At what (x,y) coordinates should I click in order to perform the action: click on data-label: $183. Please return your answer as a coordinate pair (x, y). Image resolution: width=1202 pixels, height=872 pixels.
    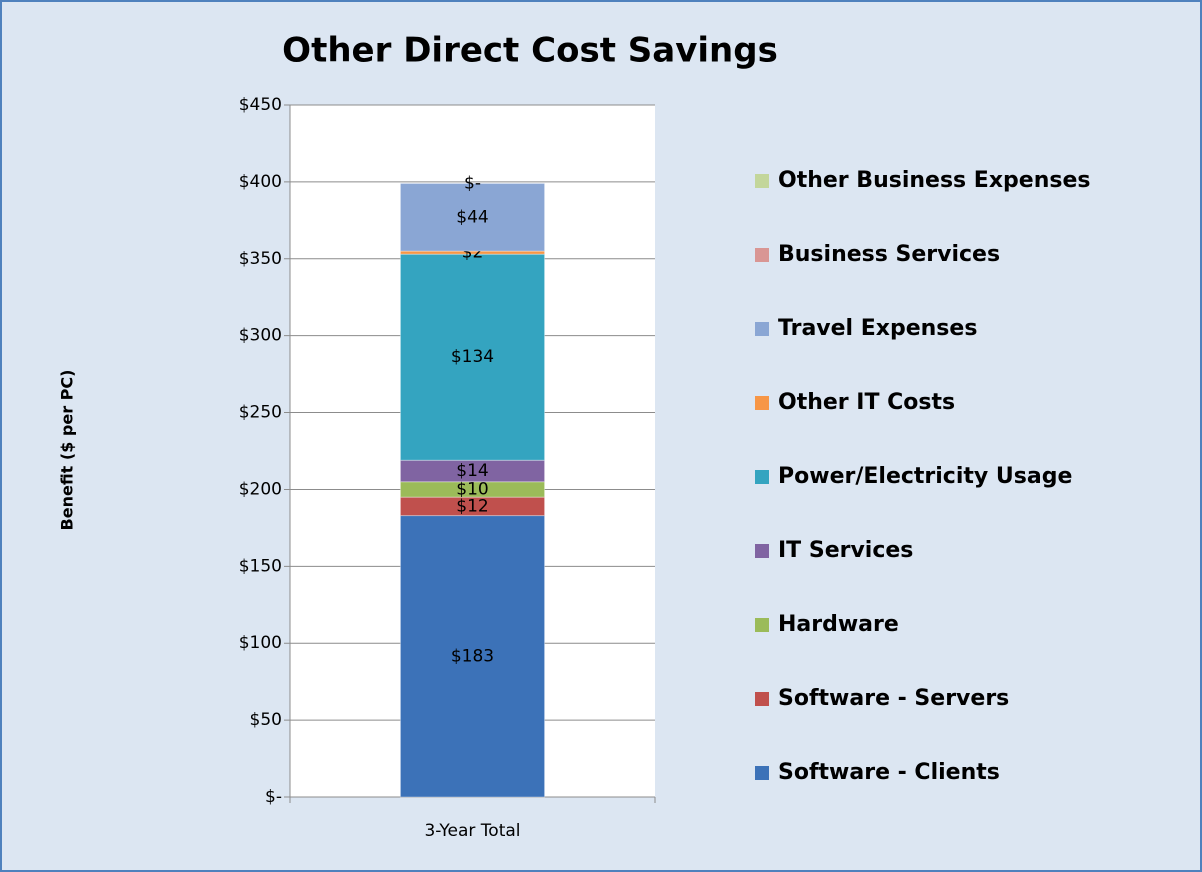
    Looking at the image, I should click on (472, 656).